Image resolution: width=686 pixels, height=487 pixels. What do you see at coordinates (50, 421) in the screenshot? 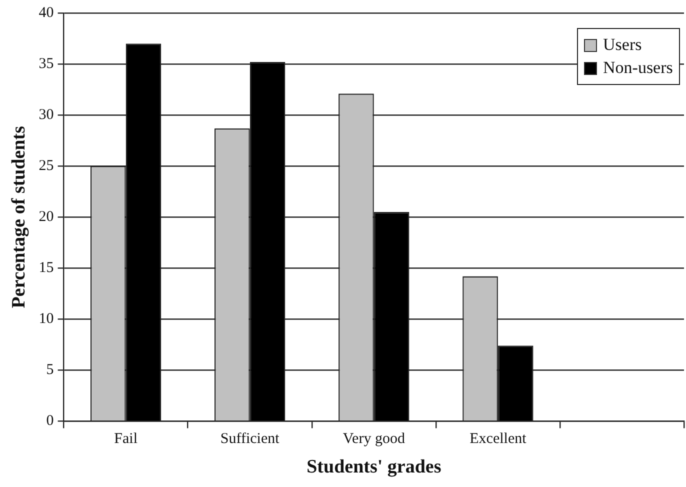
I see `y-tick-label: 0` at bounding box center [50, 421].